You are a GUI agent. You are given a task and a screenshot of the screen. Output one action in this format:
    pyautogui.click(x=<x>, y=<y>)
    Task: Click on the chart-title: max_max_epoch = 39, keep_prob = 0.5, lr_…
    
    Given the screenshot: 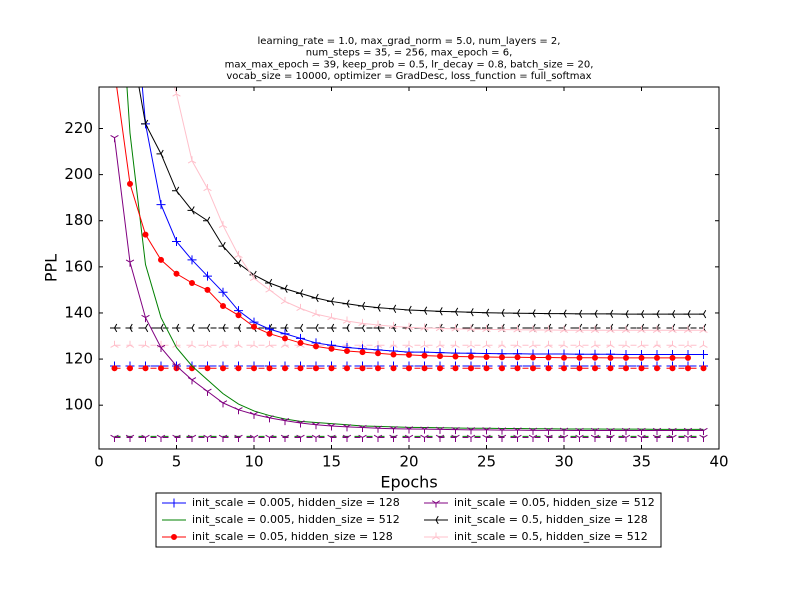 What is the action you would take?
    pyautogui.click(x=409, y=64)
    